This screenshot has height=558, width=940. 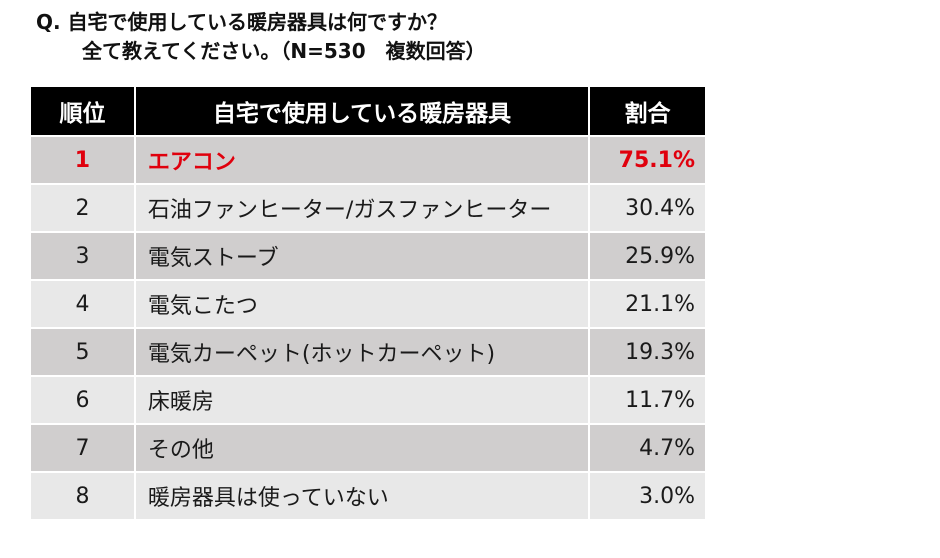 What do you see at coordinates (241, 22) in the screenshot?
I see `question-line-1: Q. 自宅で使用している暖房器具は何ですか？` at bounding box center [241, 22].